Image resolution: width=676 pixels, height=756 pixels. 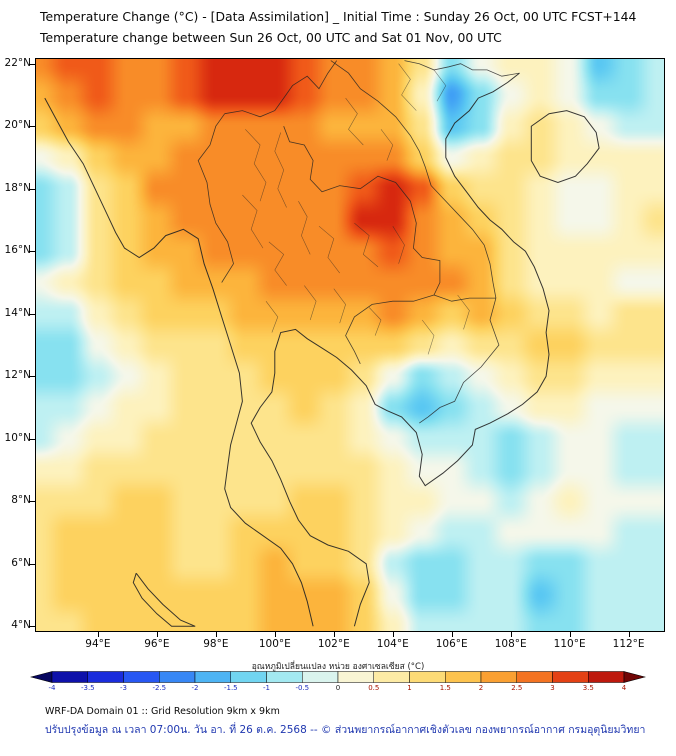 I want to click on lat-tick-label: 8°N, so click(x=21, y=500).